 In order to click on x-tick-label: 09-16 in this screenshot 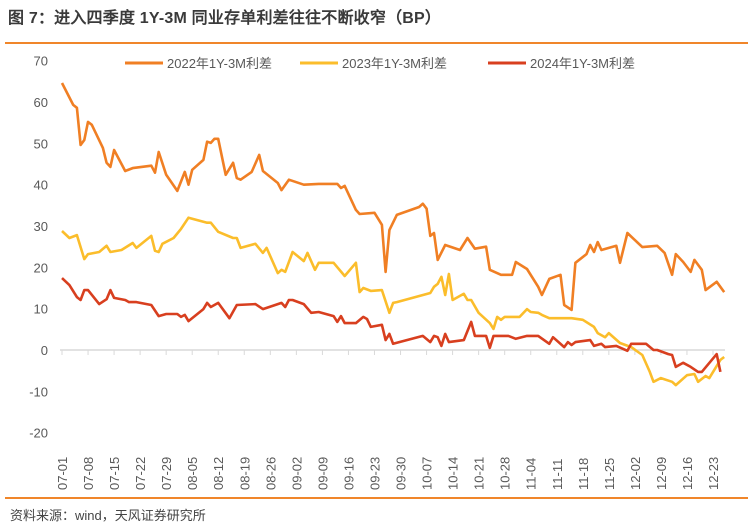, I will do `click(348, 473)`.